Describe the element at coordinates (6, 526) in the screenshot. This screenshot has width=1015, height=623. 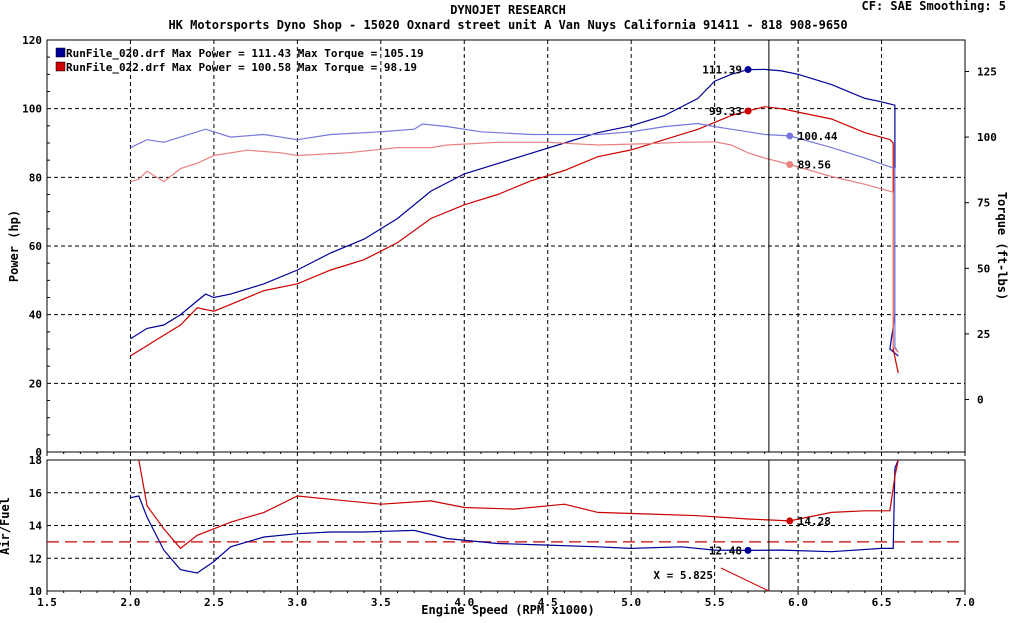
I see `afr-axis-label: Air/Fuel` at that location.